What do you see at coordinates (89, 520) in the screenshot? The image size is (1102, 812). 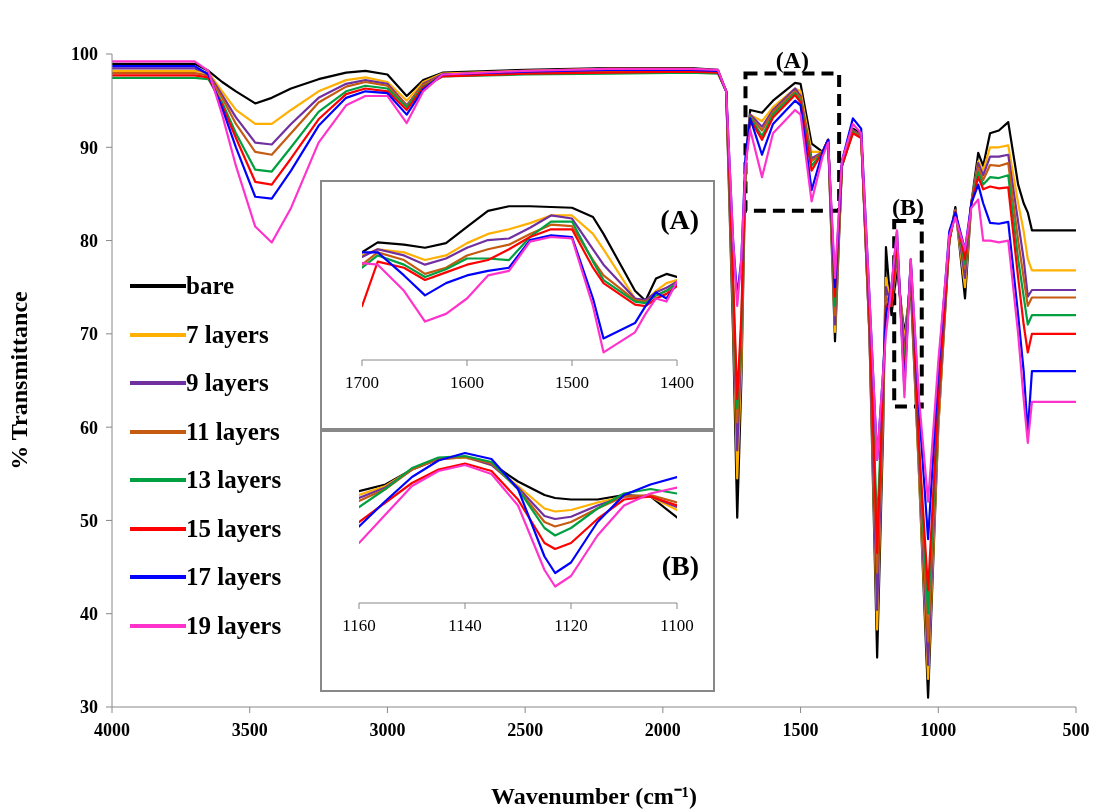 I see `y-tick-label: 50` at bounding box center [89, 520].